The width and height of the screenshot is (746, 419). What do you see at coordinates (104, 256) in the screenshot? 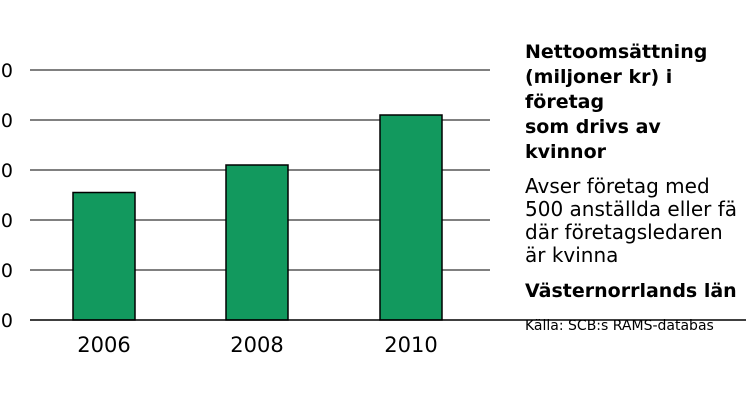
I see `bar-2006` at bounding box center [104, 256].